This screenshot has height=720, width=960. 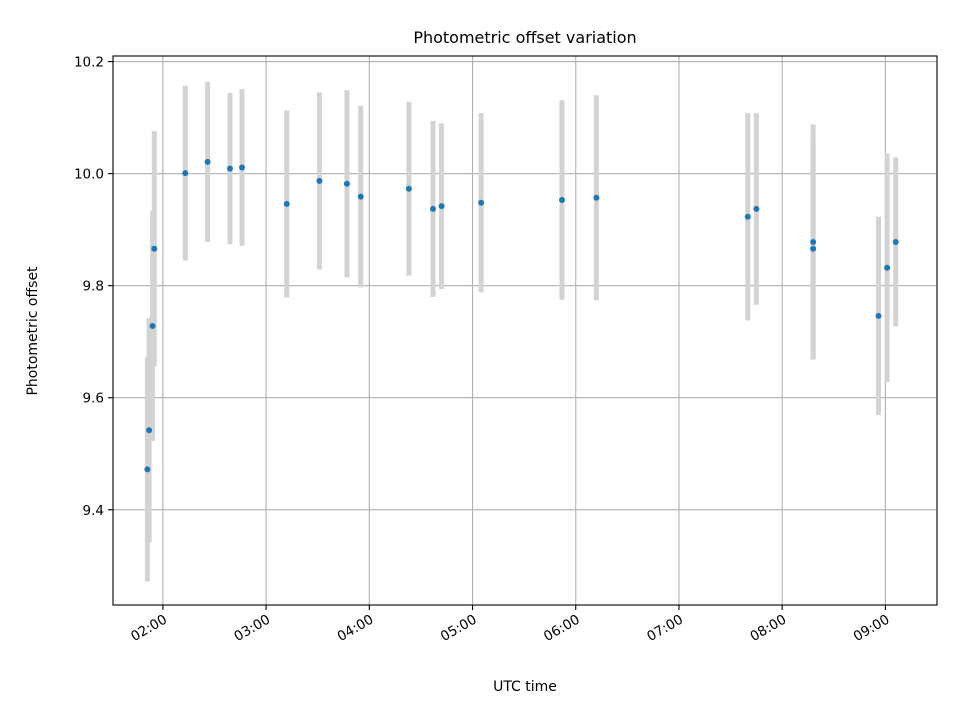 I want to click on y-tick-label: 9.6, so click(x=93, y=399).